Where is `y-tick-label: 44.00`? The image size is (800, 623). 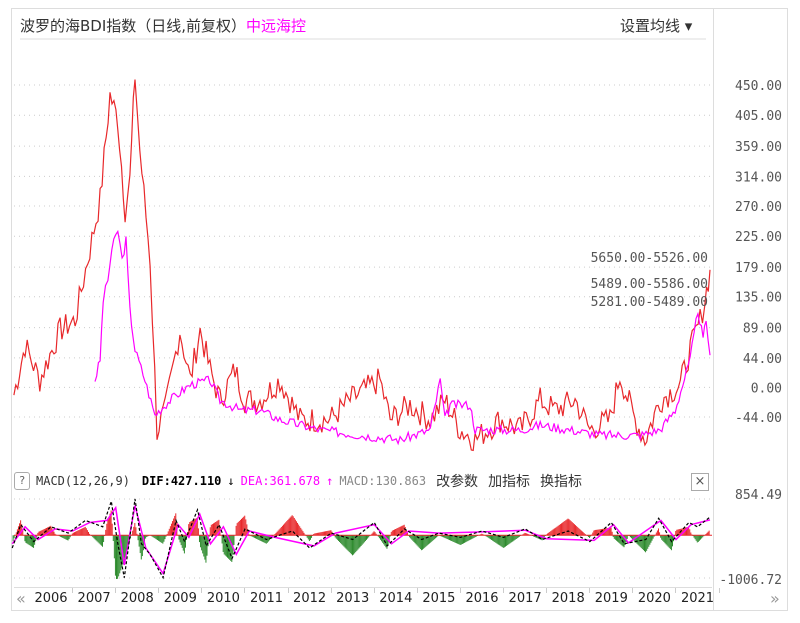 y-tick-label: 44.00 is located at coordinates (762, 359).